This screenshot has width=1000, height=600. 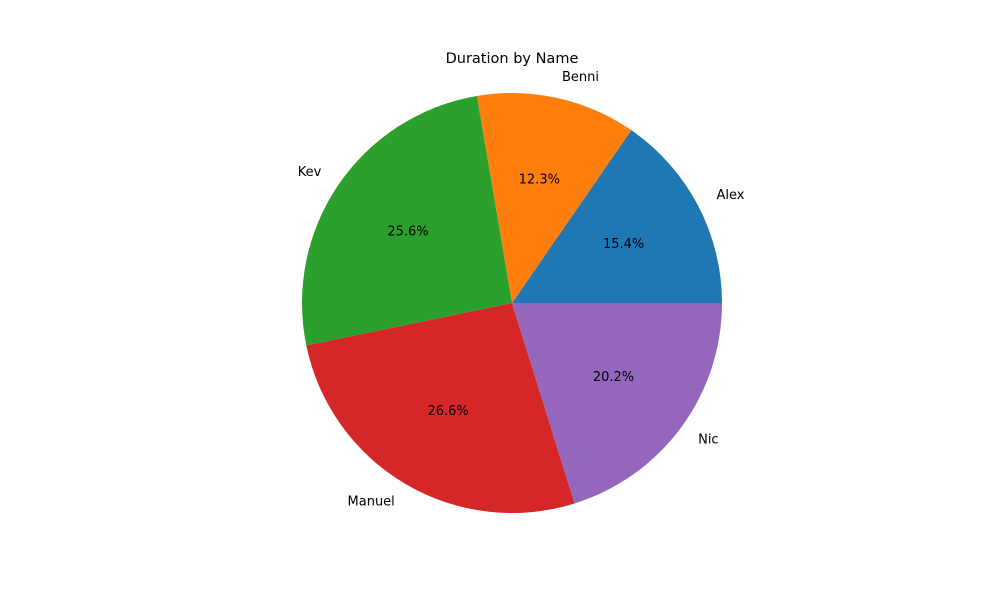 What do you see at coordinates (447, 411) in the screenshot?
I see `percent-label-manuel: 26.6%` at bounding box center [447, 411].